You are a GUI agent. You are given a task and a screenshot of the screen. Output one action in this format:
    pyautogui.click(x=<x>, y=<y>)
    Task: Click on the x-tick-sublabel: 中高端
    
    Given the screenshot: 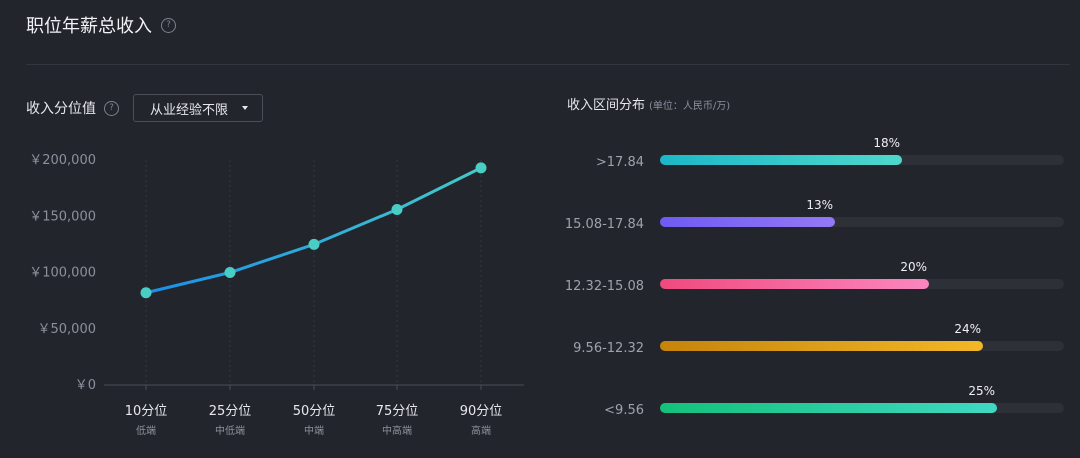 What is the action you would take?
    pyautogui.click(x=397, y=430)
    